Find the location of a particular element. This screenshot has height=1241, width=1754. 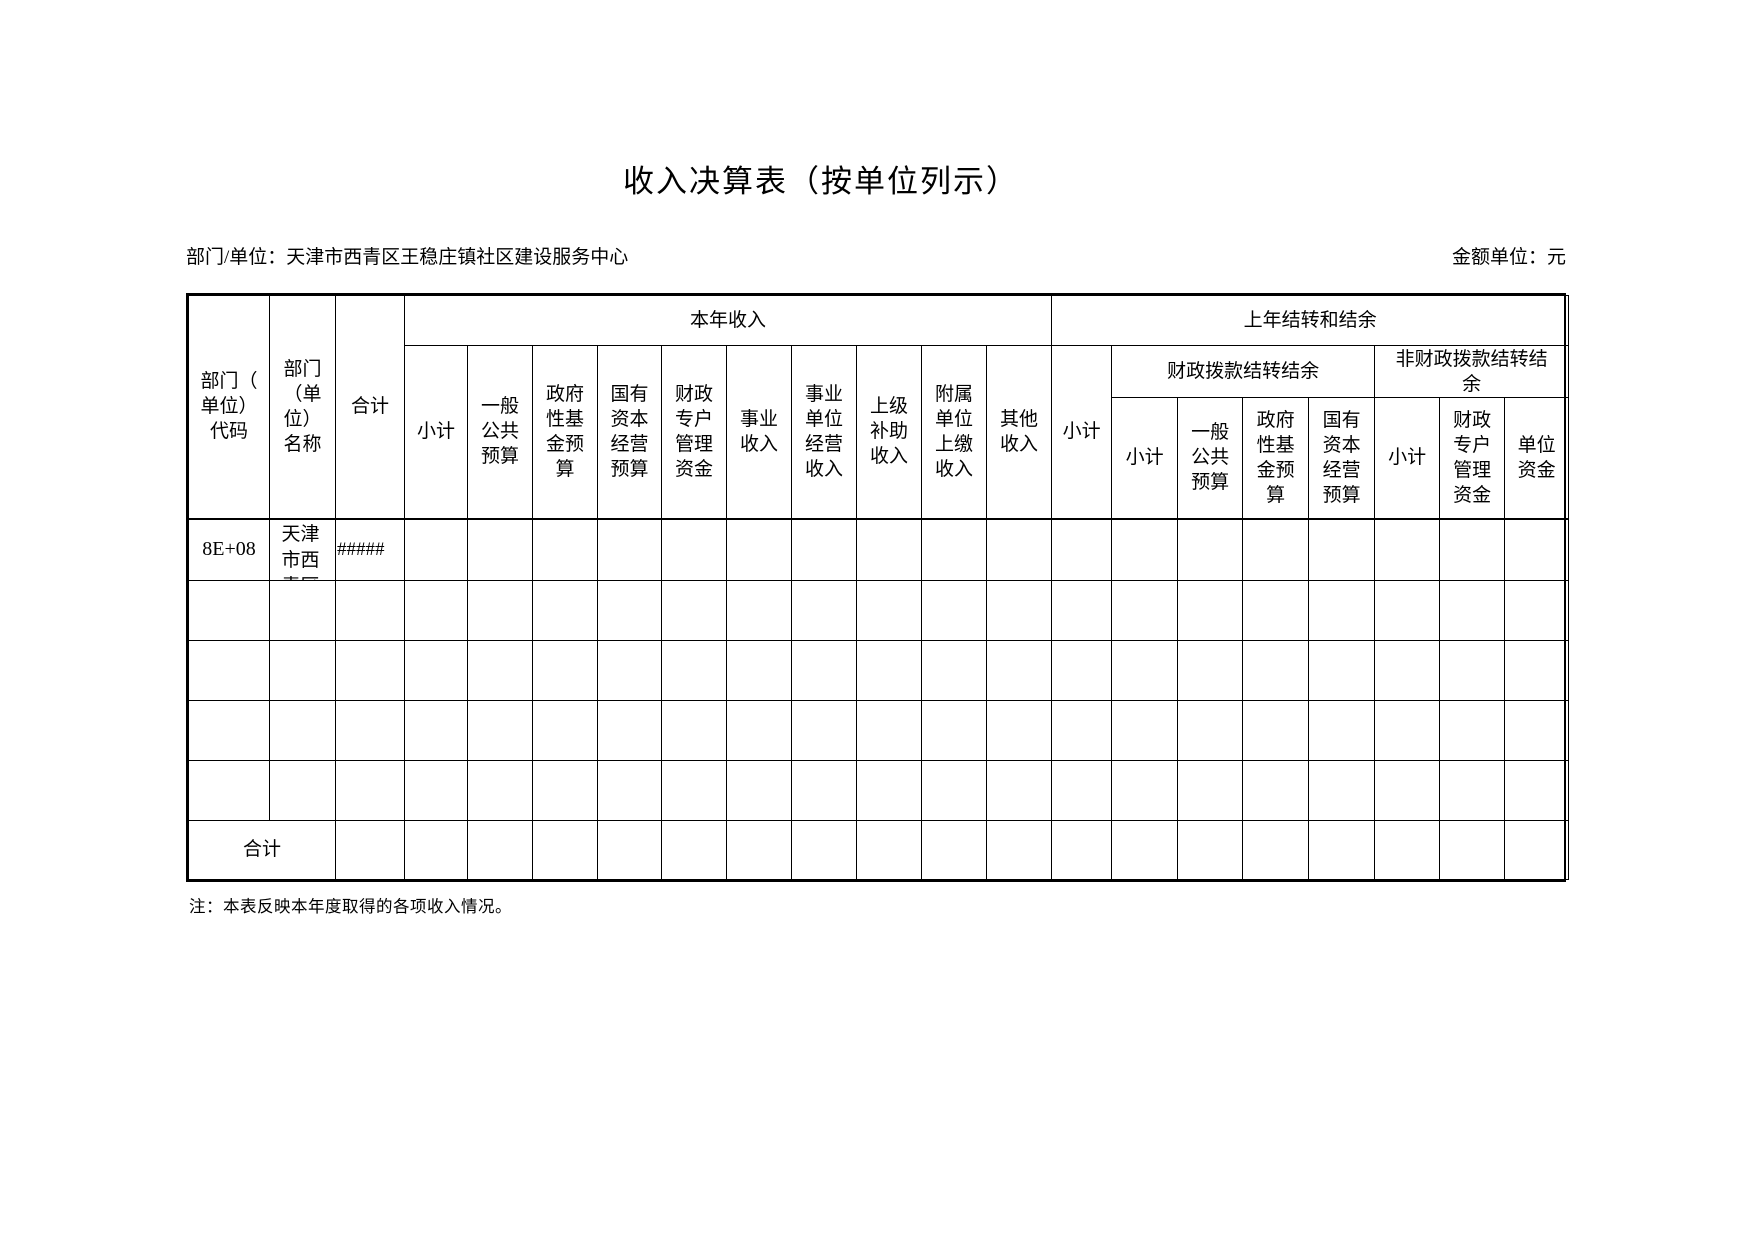

page-title: 收入决算表（按单位列示） is located at coordinates (821, 181).